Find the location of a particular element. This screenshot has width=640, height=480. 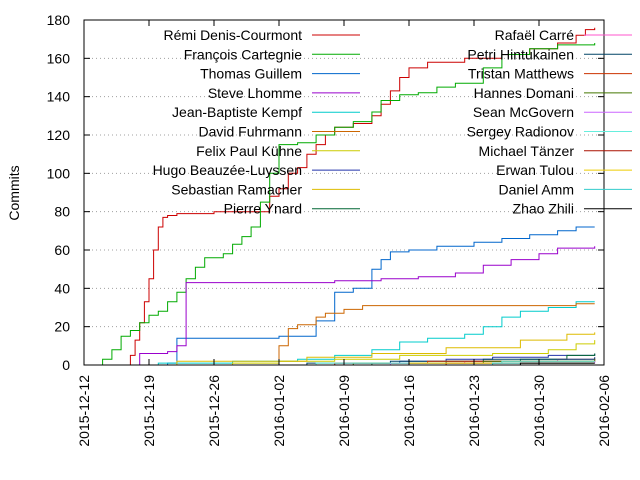

legend-label: Jean-Baptiste Kempf is located at coordinates (237, 112).